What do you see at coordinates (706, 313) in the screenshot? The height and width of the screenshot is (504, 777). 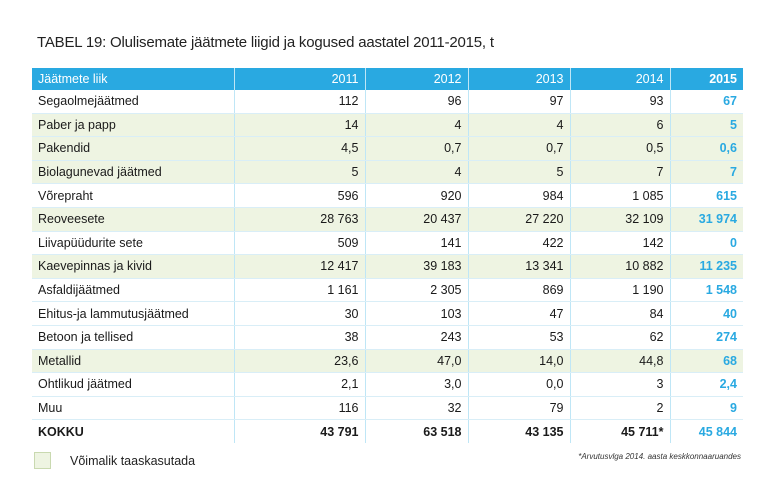 I see `table-cell: 40` at bounding box center [706, 313].